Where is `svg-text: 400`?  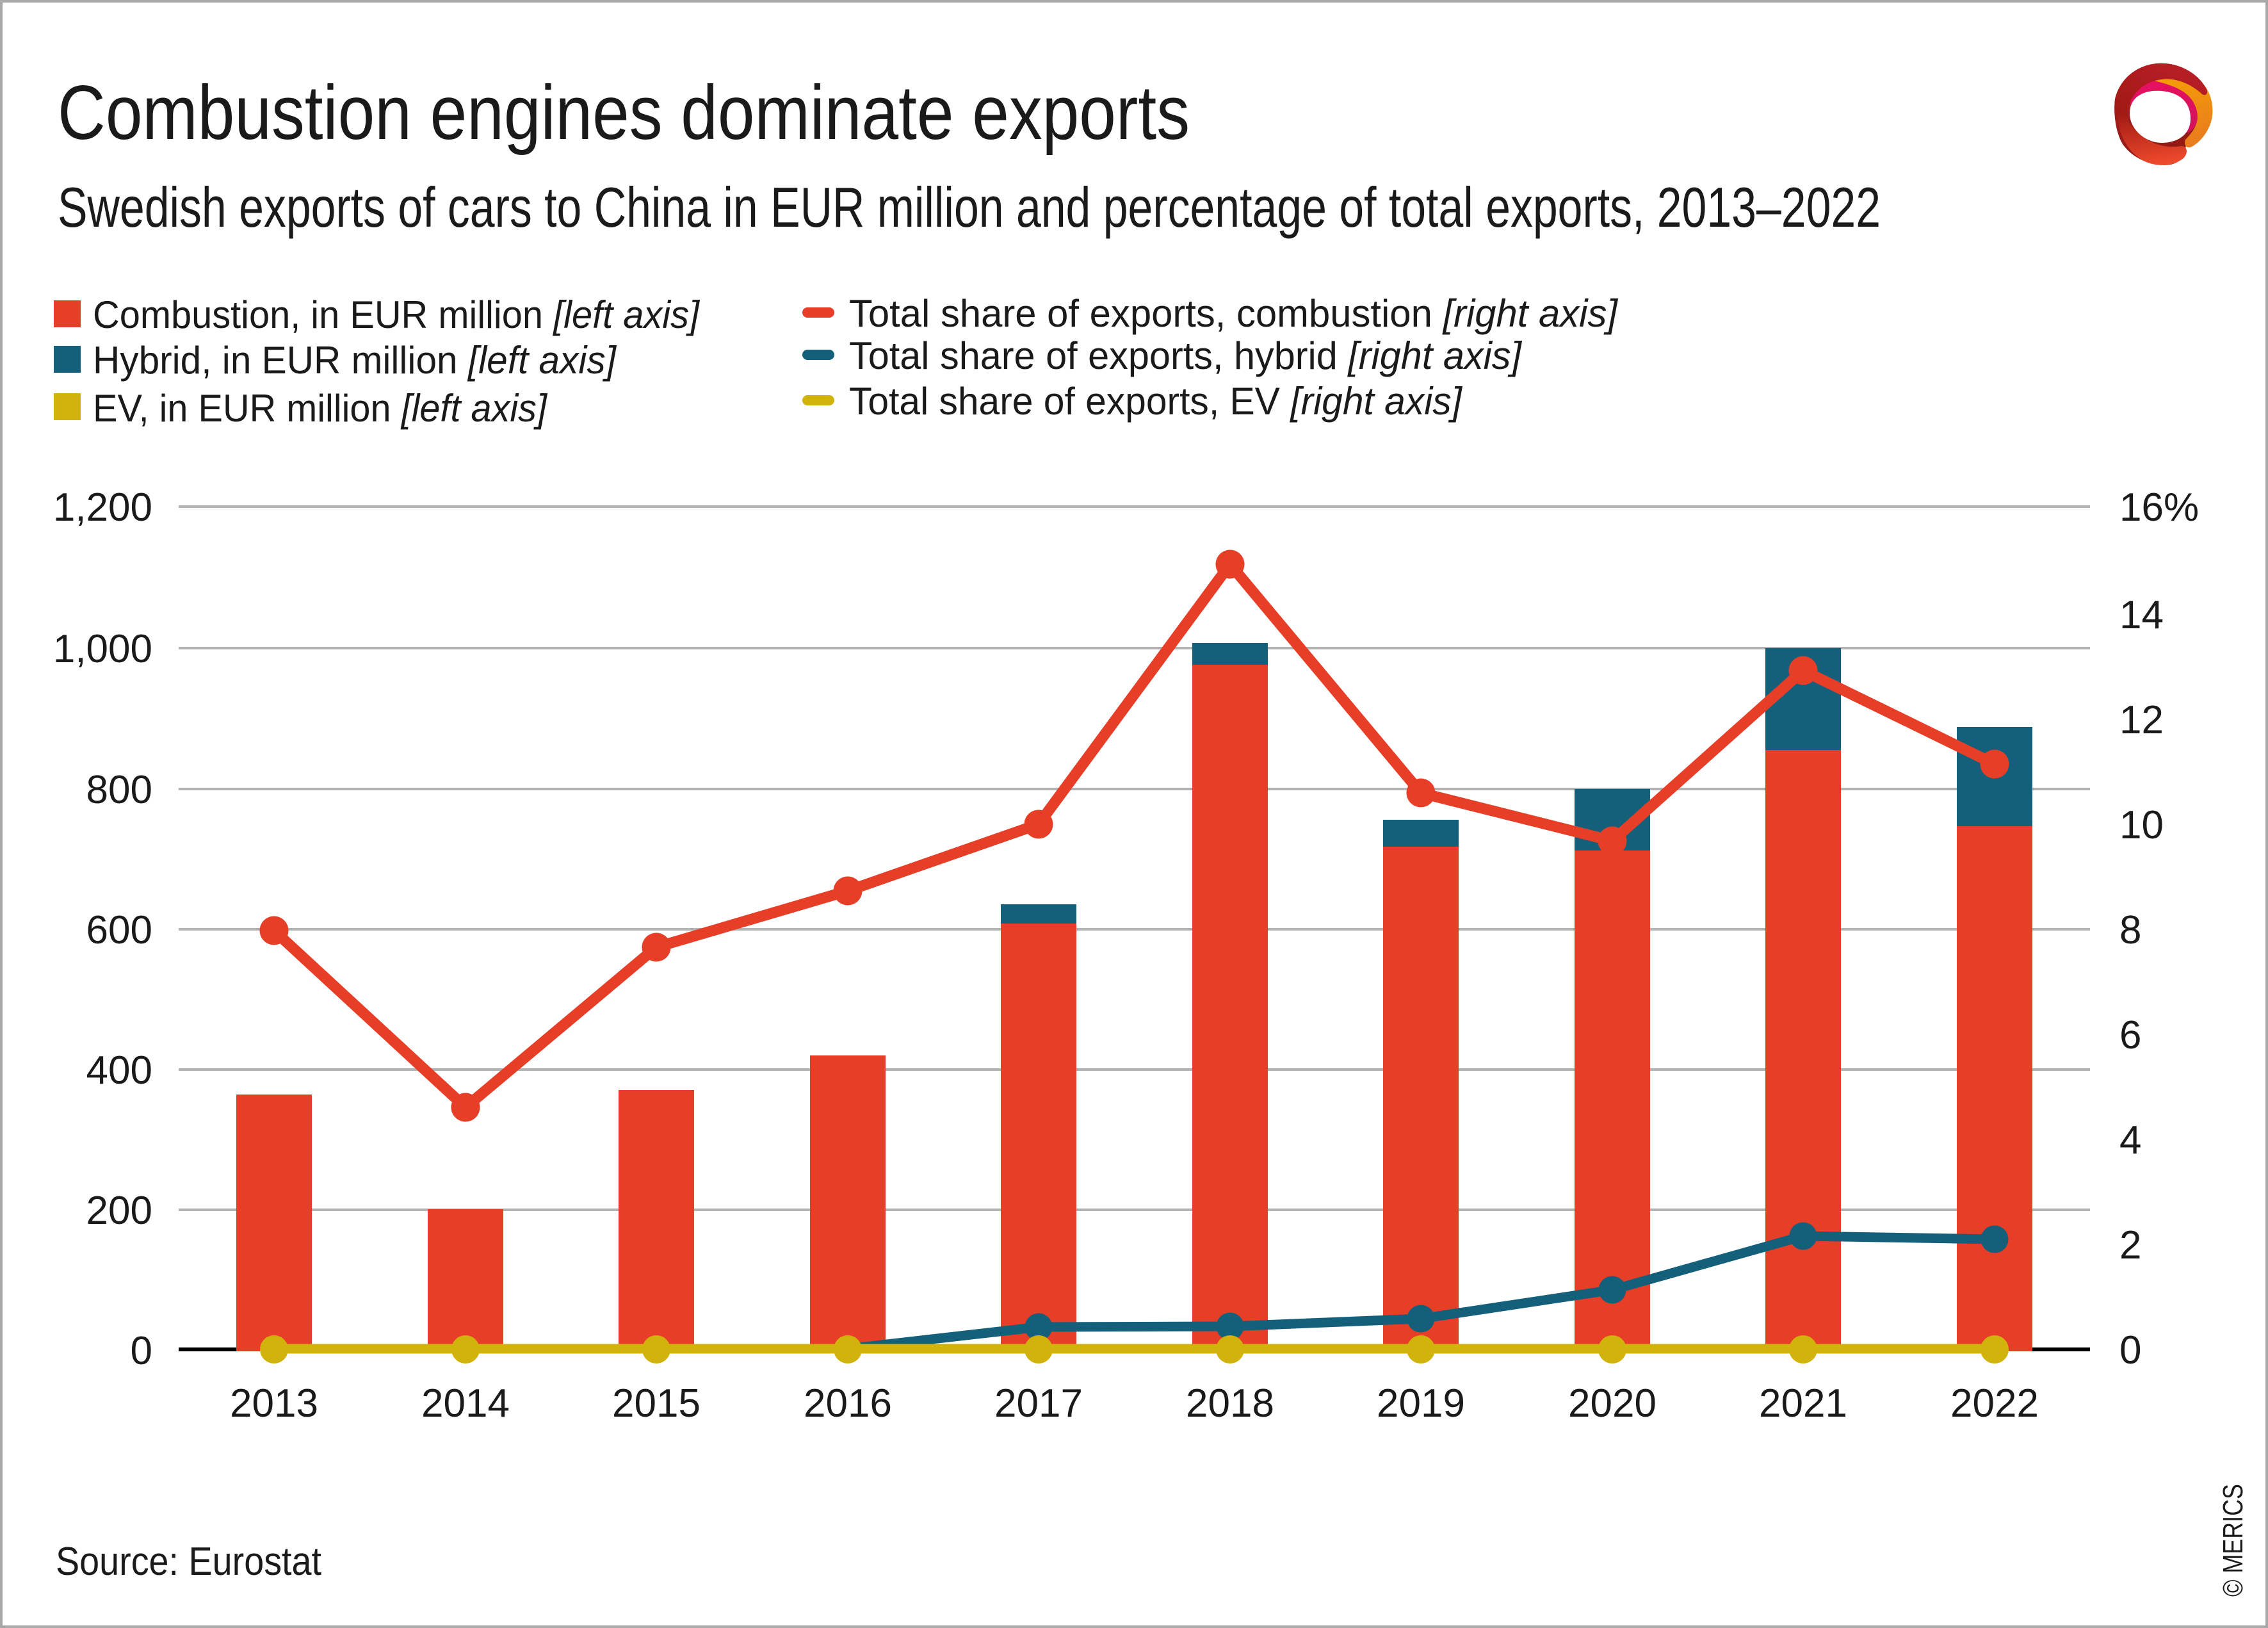 svg-text: 400 is located at coordinates (119, 1070).